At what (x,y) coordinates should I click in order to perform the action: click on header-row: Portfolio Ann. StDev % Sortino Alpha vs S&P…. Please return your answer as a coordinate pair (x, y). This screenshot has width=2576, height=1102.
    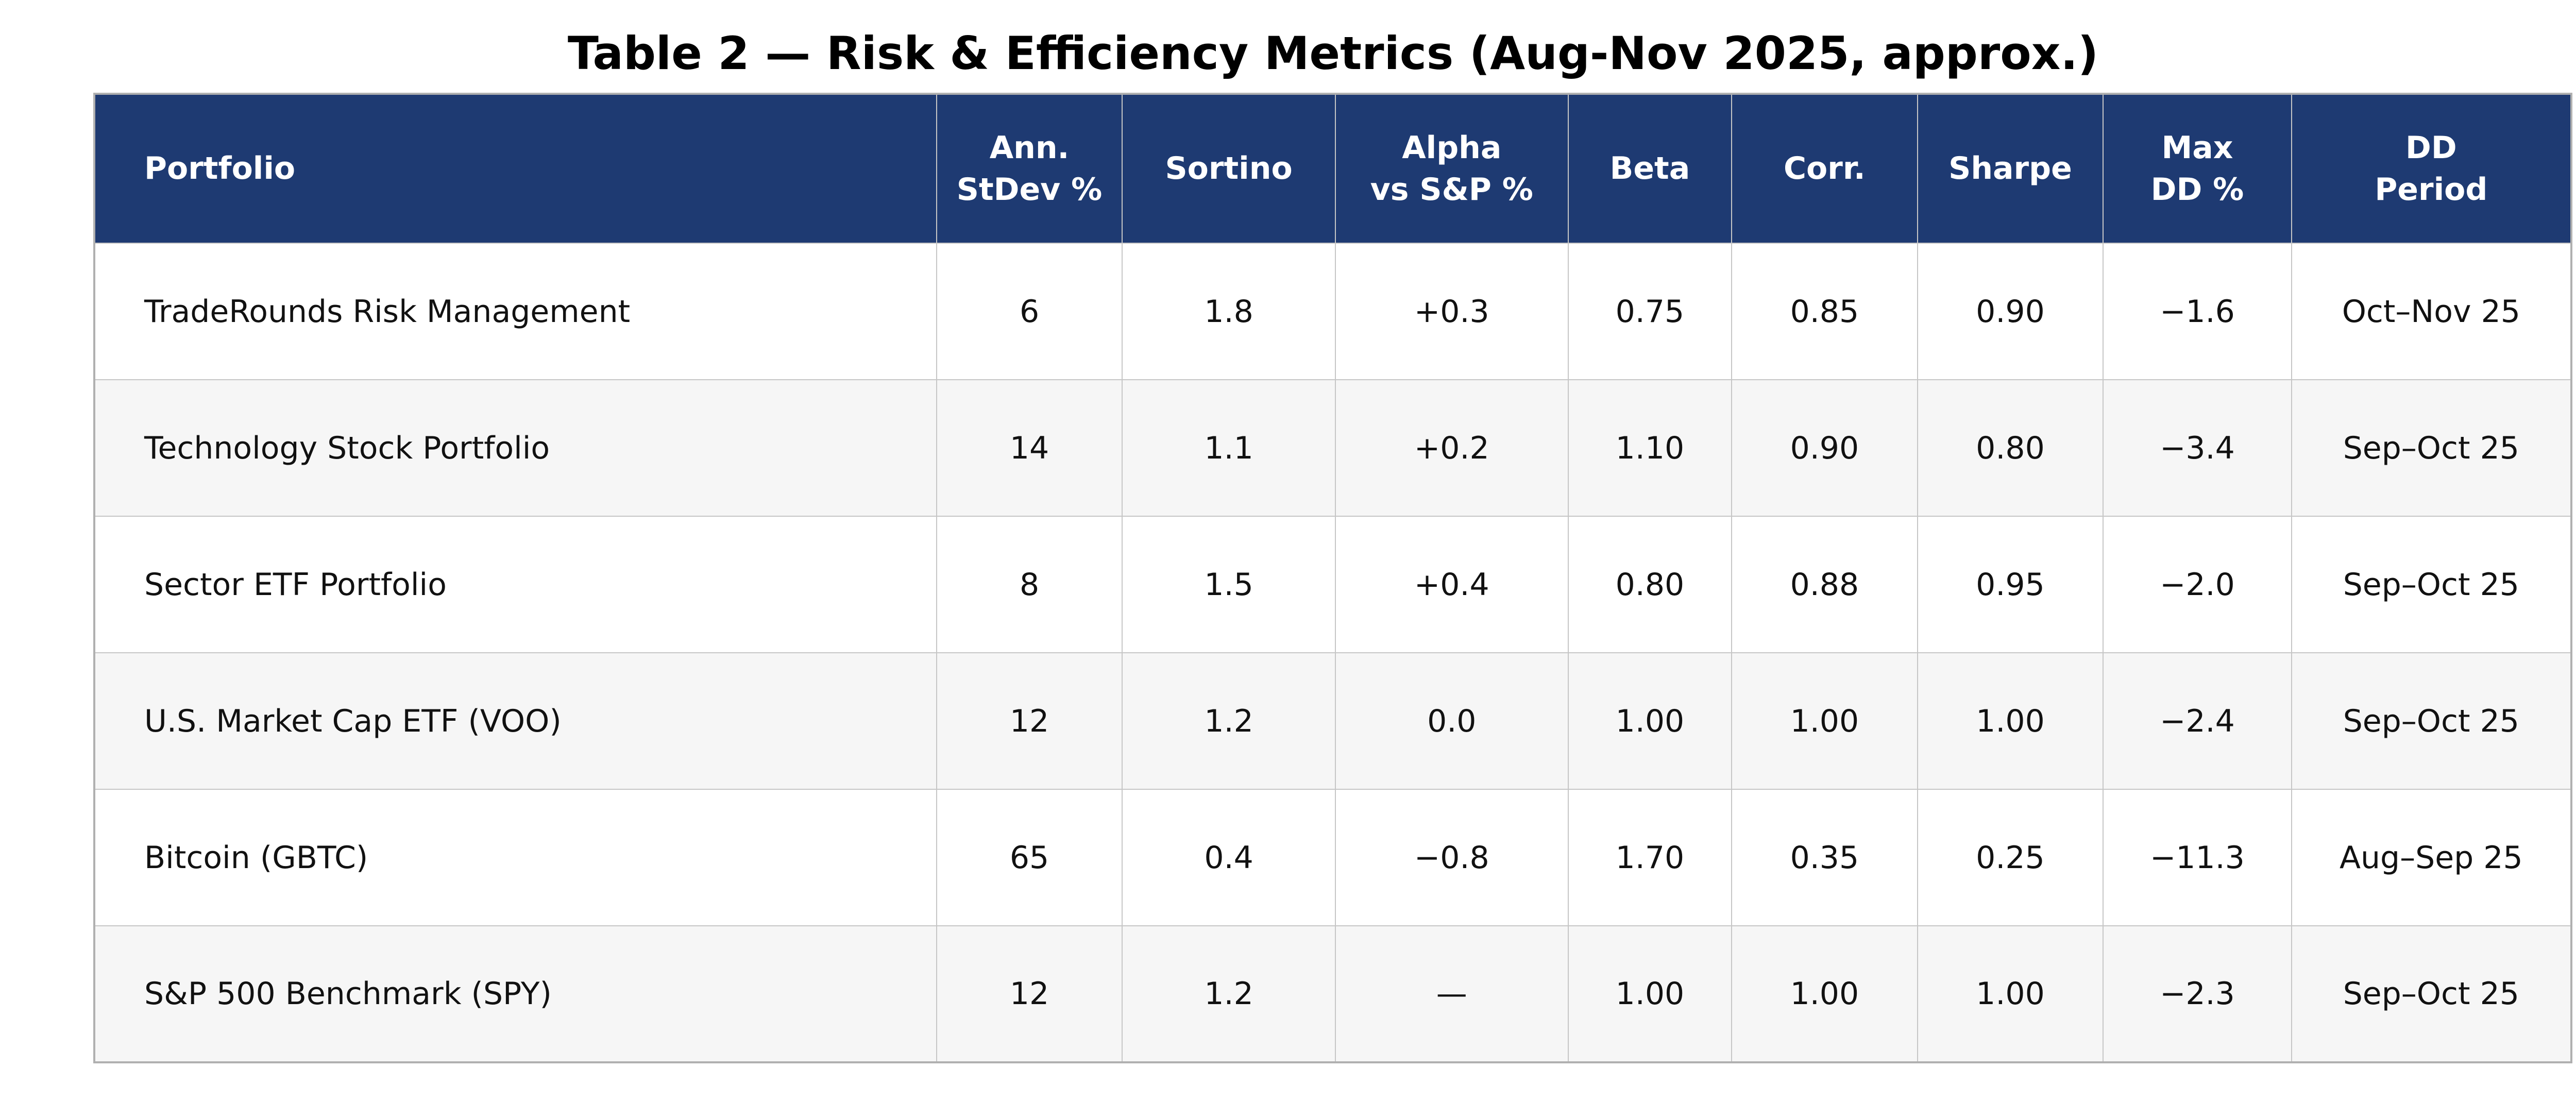
    Looking at the image, I should click on (1333, 168).